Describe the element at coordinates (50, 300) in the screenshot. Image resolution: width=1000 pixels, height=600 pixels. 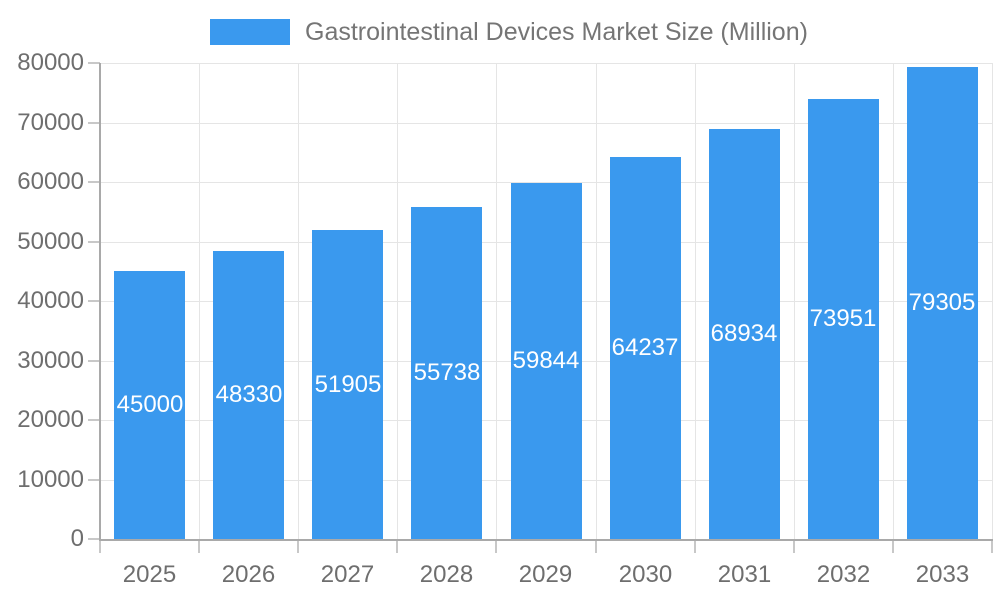
I see `y-axis-label: 40000` at that location.